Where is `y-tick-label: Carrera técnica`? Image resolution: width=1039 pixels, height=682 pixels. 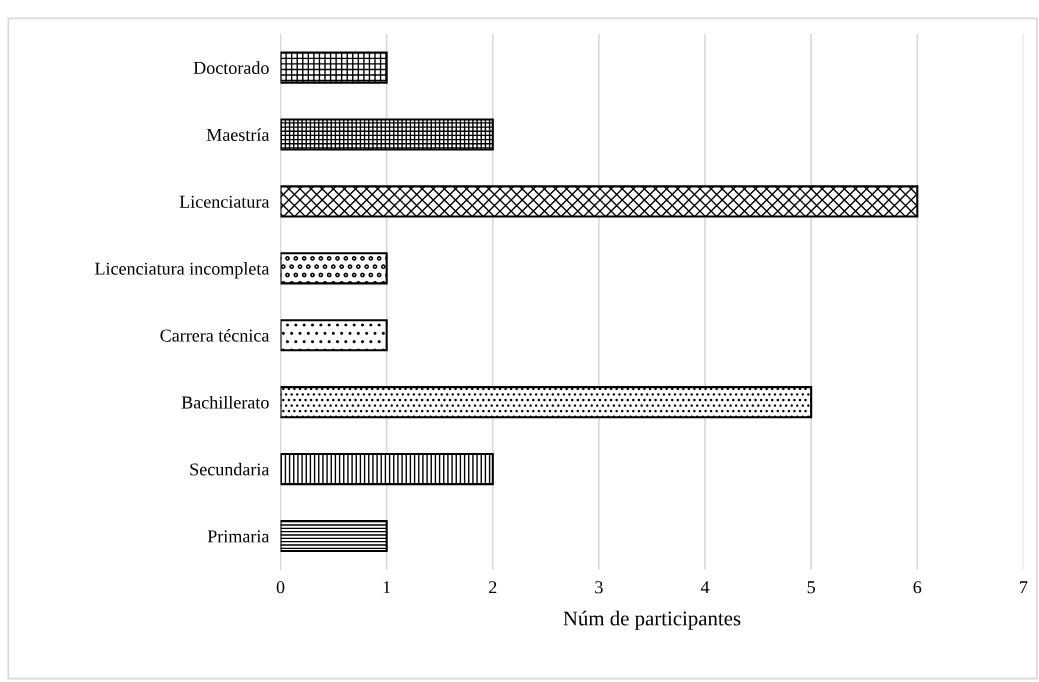
y-tick-label: Carrera técnica is located at coordinates (215, 335).